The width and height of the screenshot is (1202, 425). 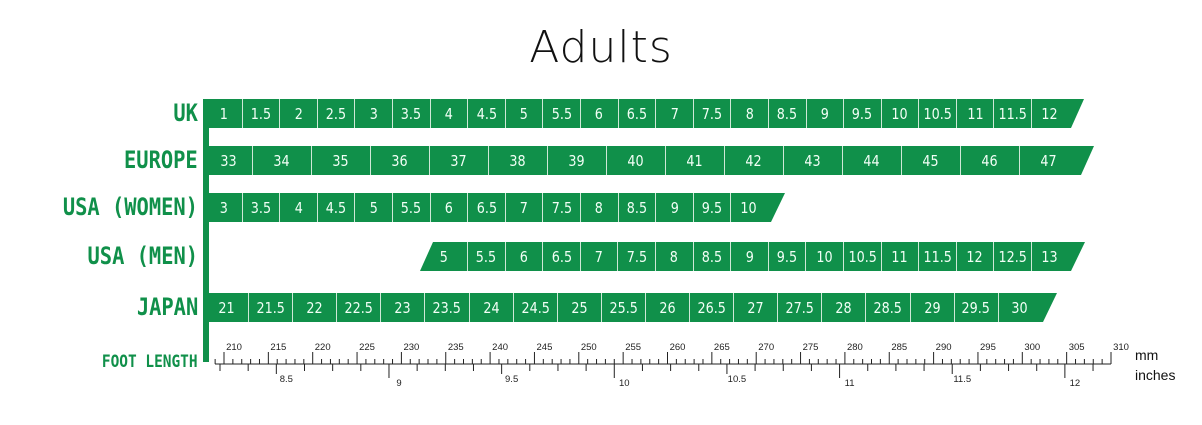 I want to click on mm-tick-label: 285, so click(x=899, y=347).